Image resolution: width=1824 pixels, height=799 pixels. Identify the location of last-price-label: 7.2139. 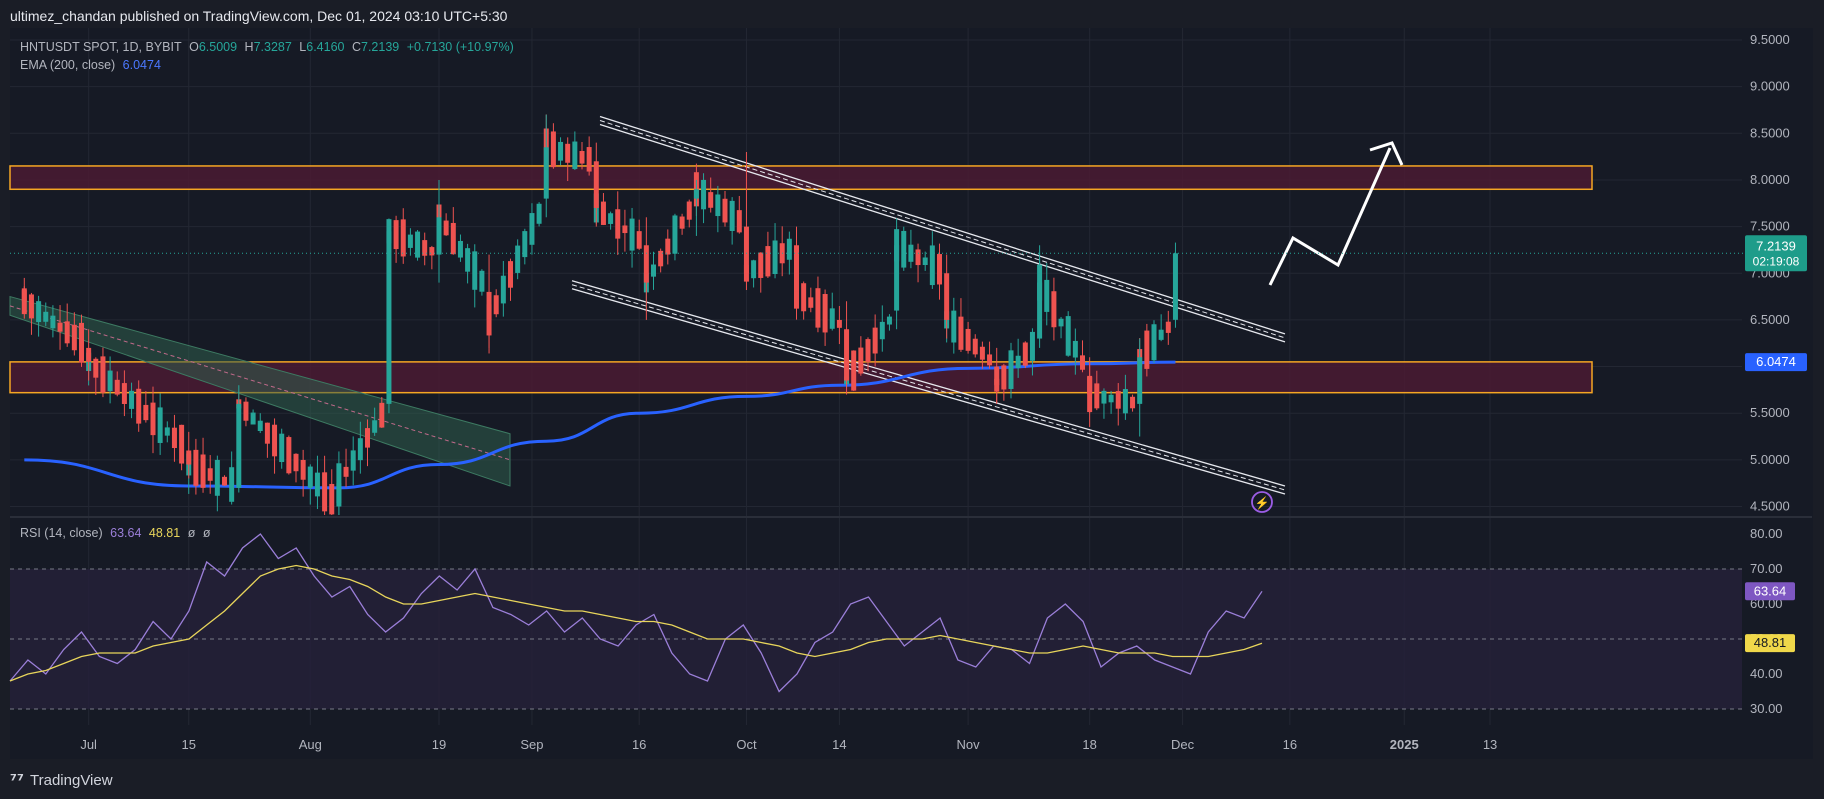
(1776, 245).